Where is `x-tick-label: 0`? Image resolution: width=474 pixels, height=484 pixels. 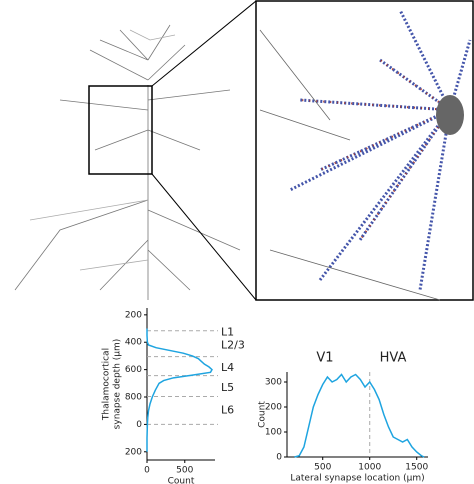 x-tick-label: 0 is located at coordinates (147, 471).